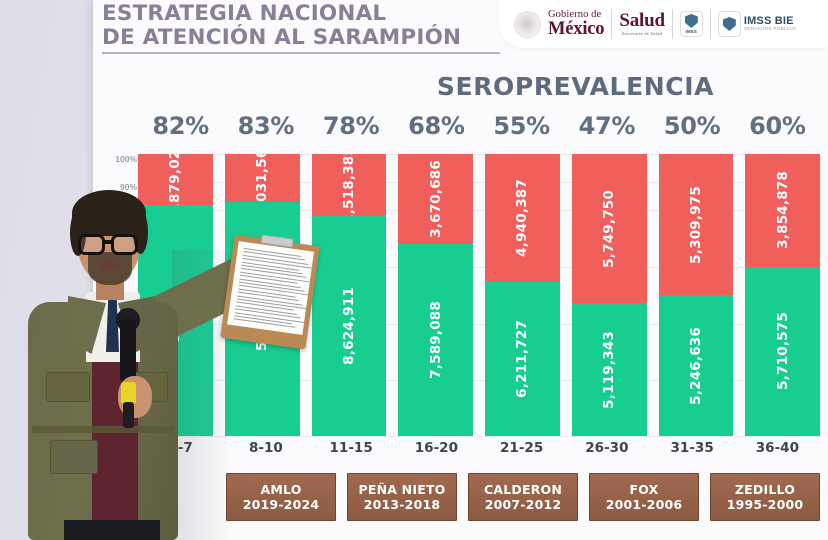 The width and height of the screenshot is (828, 540). What do you see at coordinates (128, 415) in the screenshot?
I see `microphone-stem` at bounding box center [128, 415].